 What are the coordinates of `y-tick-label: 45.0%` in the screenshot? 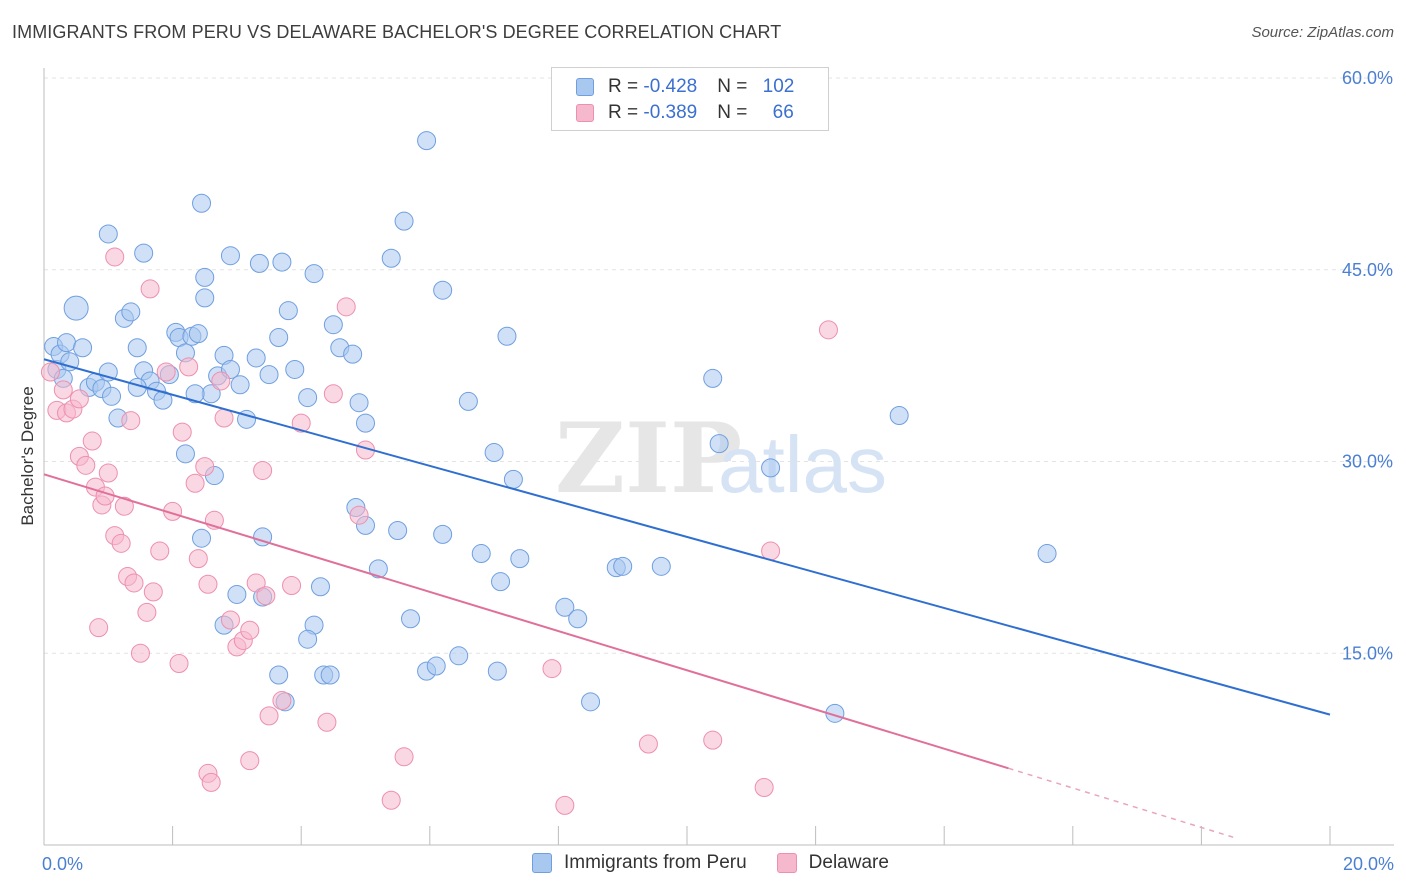 It's located at (1367, 270).